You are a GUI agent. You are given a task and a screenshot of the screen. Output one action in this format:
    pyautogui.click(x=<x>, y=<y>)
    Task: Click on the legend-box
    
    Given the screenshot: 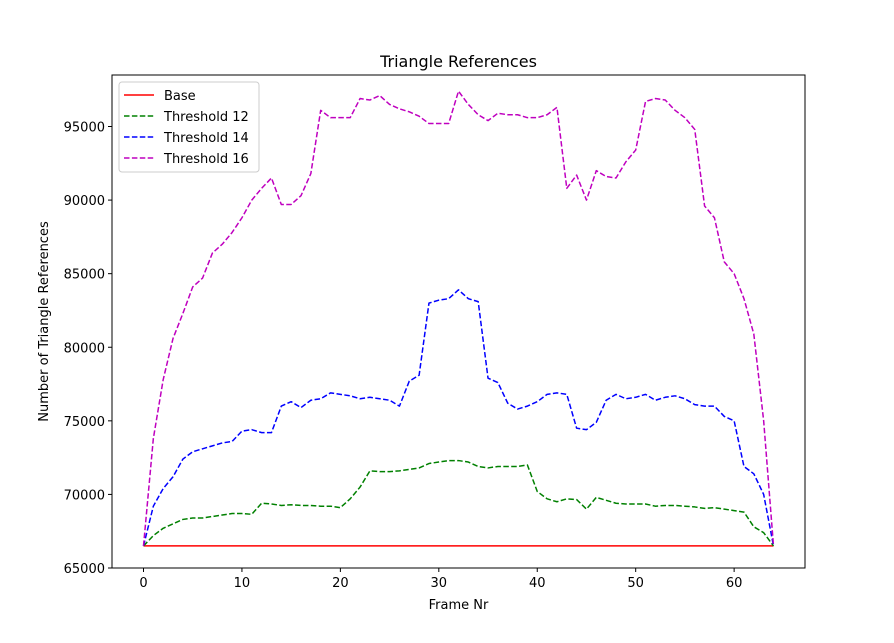 What is the action you would take?
    pyautogui.click(x=189, y=127)
    